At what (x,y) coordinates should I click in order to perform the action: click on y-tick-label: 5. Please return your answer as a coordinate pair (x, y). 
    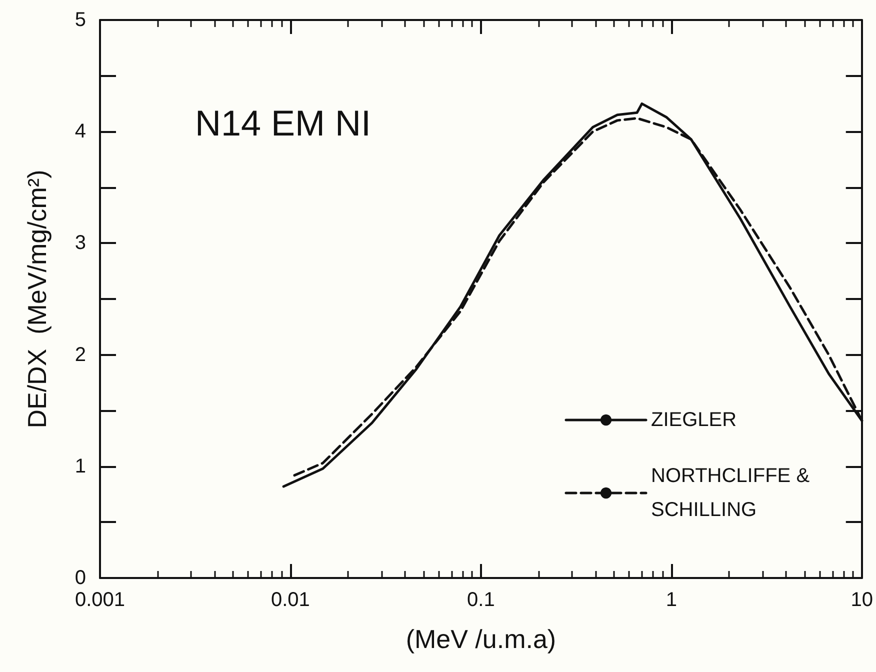
    Looking at the image, I should click on (80, 20).